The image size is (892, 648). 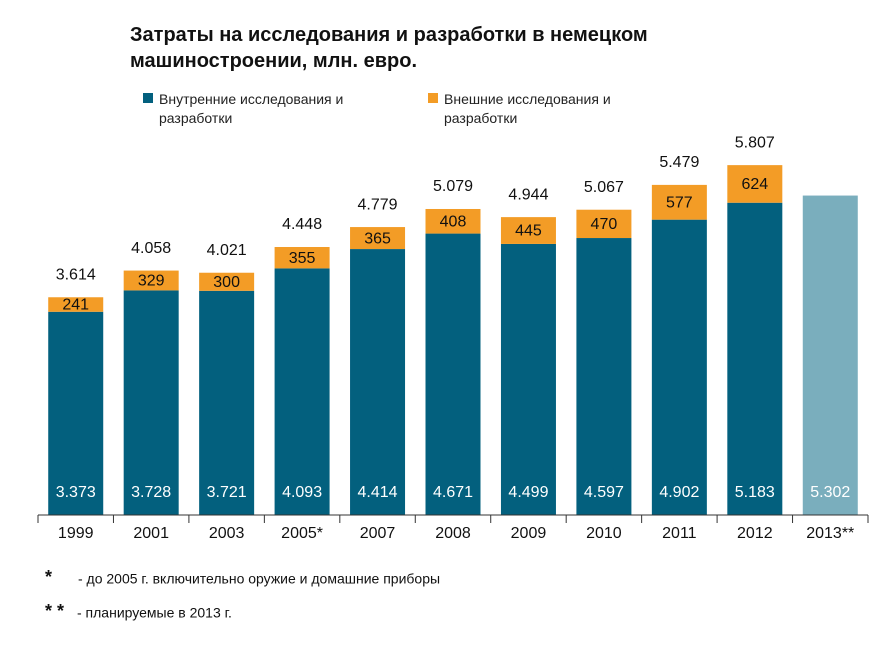 I want to click on total-label: 5.479, so click(x=679, y=162).